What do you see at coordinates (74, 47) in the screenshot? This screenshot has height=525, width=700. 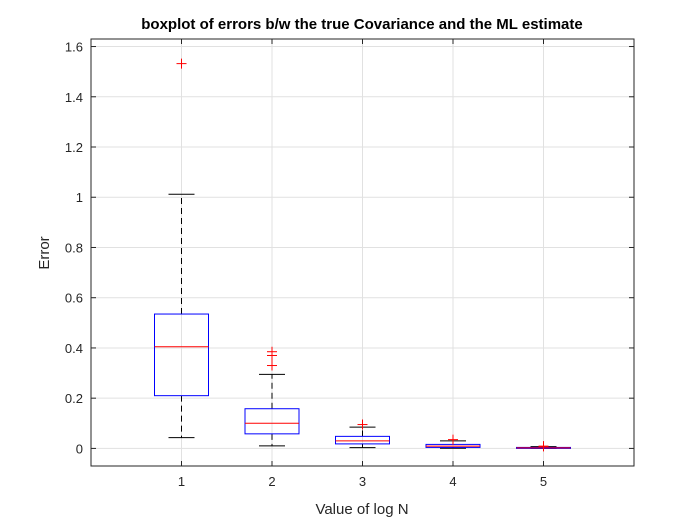 I see `y-tick-label: 1.6` at bounding box center [74, 47].